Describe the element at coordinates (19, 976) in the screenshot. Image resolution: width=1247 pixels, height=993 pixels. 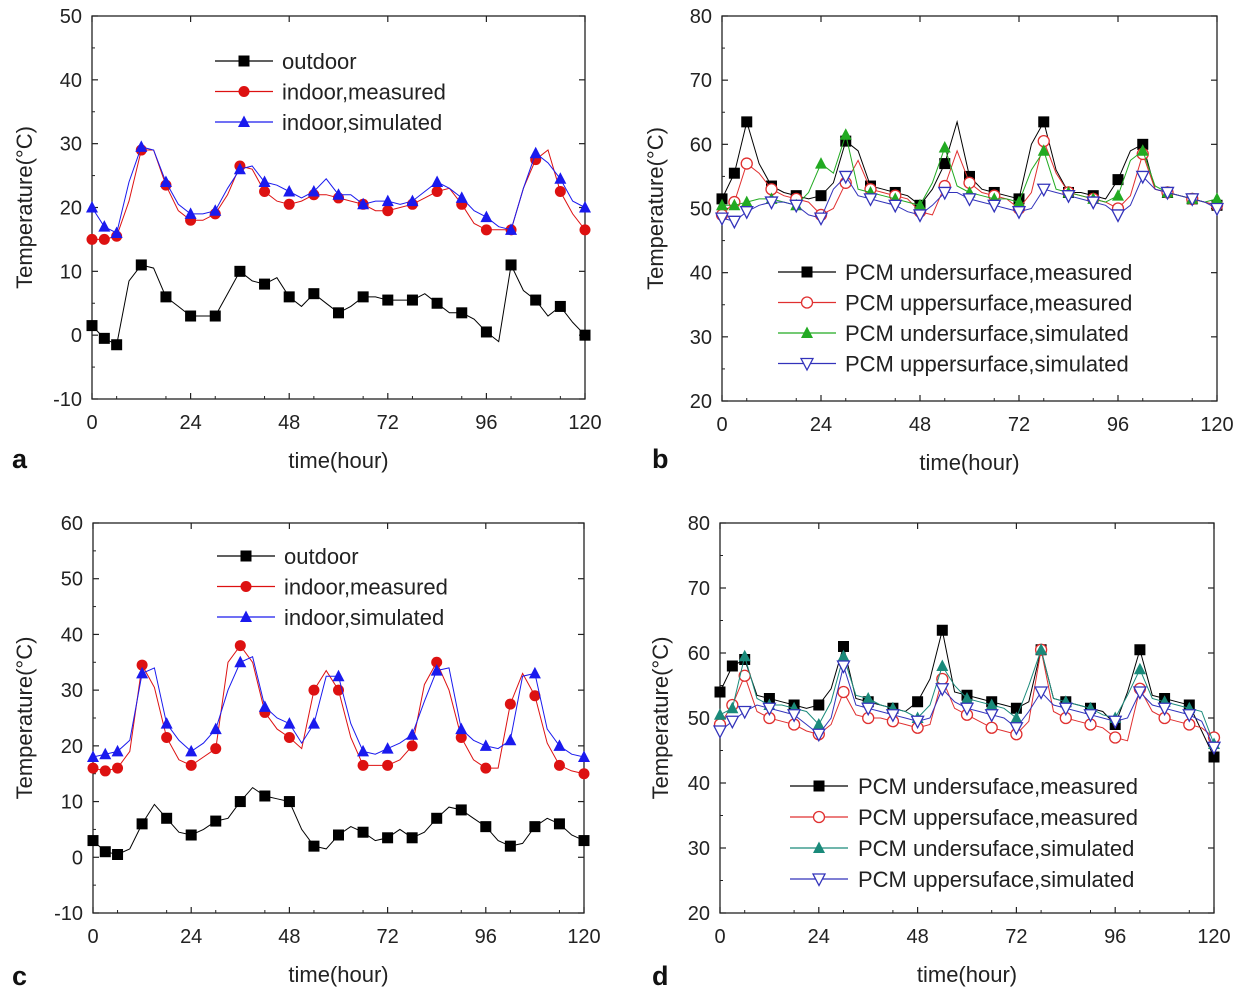
I see `panel-letter: c` at that location.